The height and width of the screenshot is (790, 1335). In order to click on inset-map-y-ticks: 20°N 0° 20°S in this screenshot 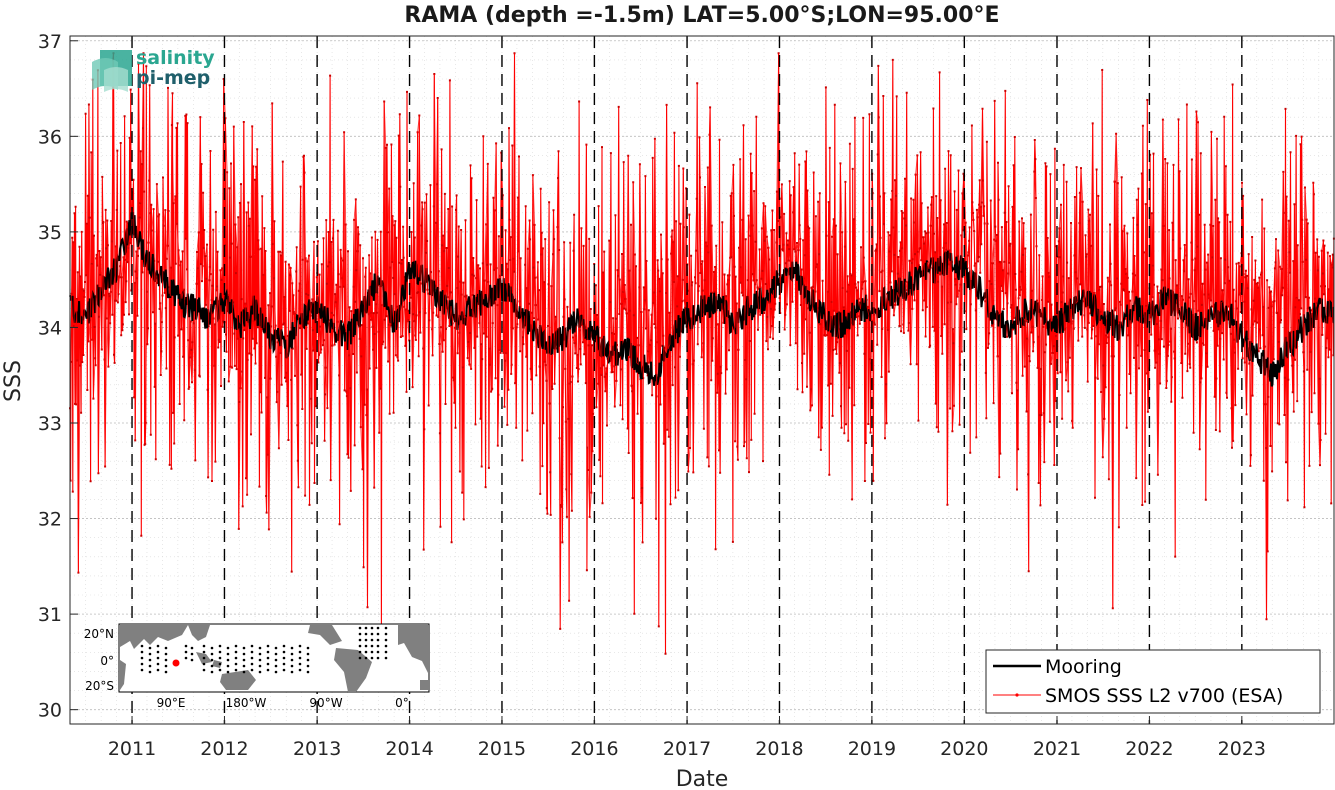, I will do `click(99, 660)`.